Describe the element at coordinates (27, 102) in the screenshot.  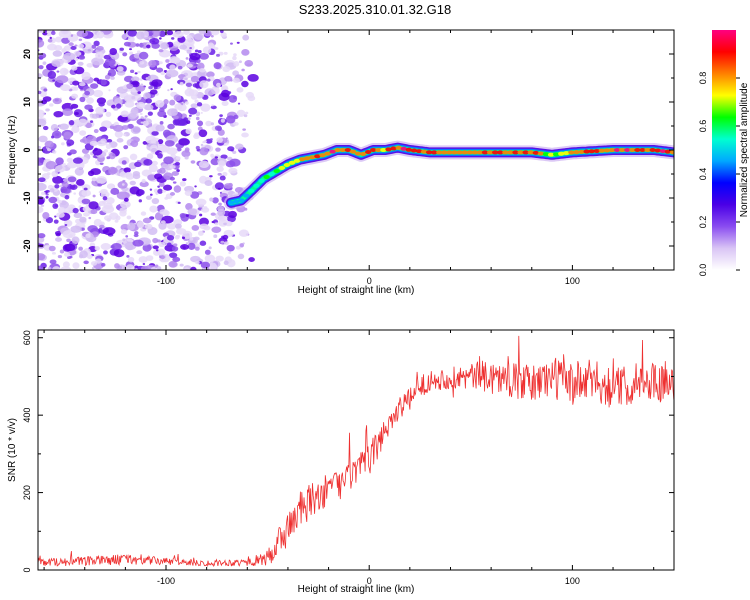
I see `y-tick-label: 10` at that location.